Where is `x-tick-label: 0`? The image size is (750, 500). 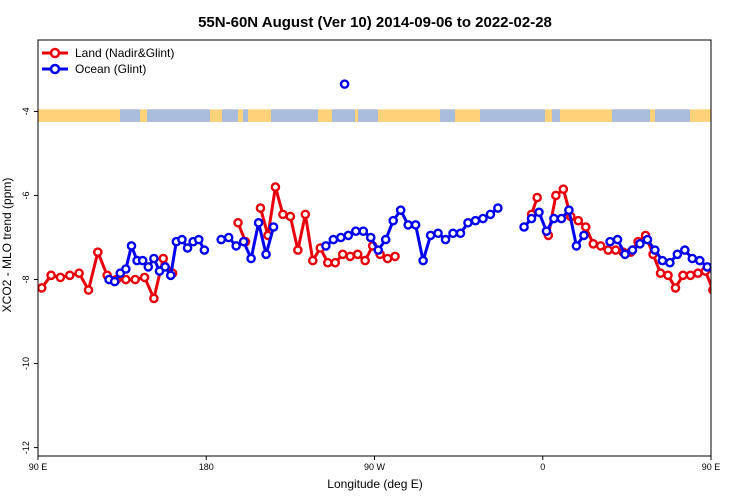
x-tick-label: 0 is located at coordinates (542, 467).